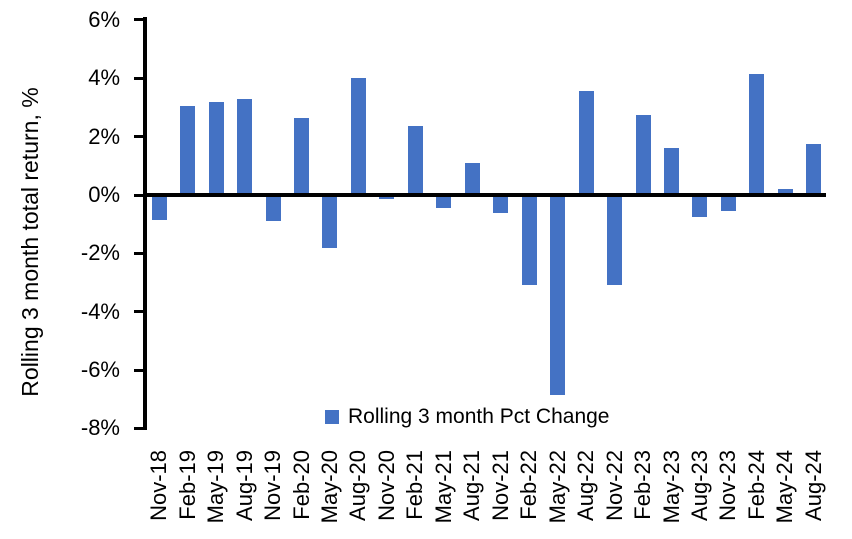 This screenshot has width=852, height=539. Describe the element at coordinates (358, 485) in the screenshot. I see `x-axis-label: Aug-20` at that location.